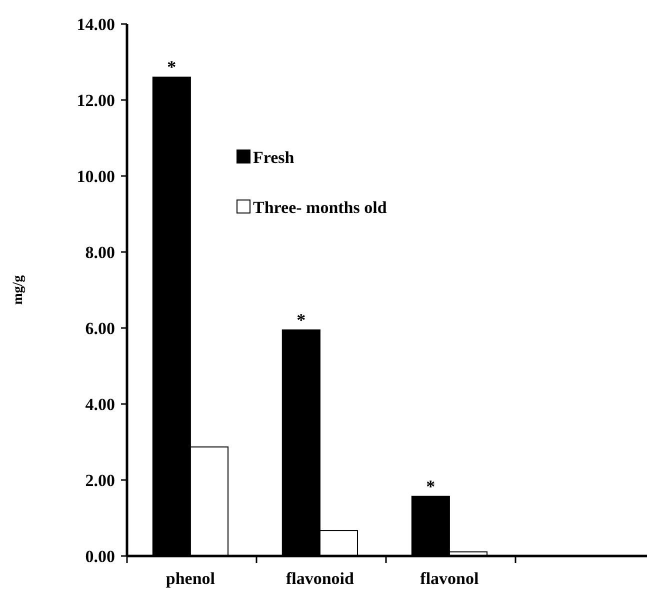  Describe the element at coordinates (450, 578) in the screenshot. I see `x-tick-label: flavonol` at that location.